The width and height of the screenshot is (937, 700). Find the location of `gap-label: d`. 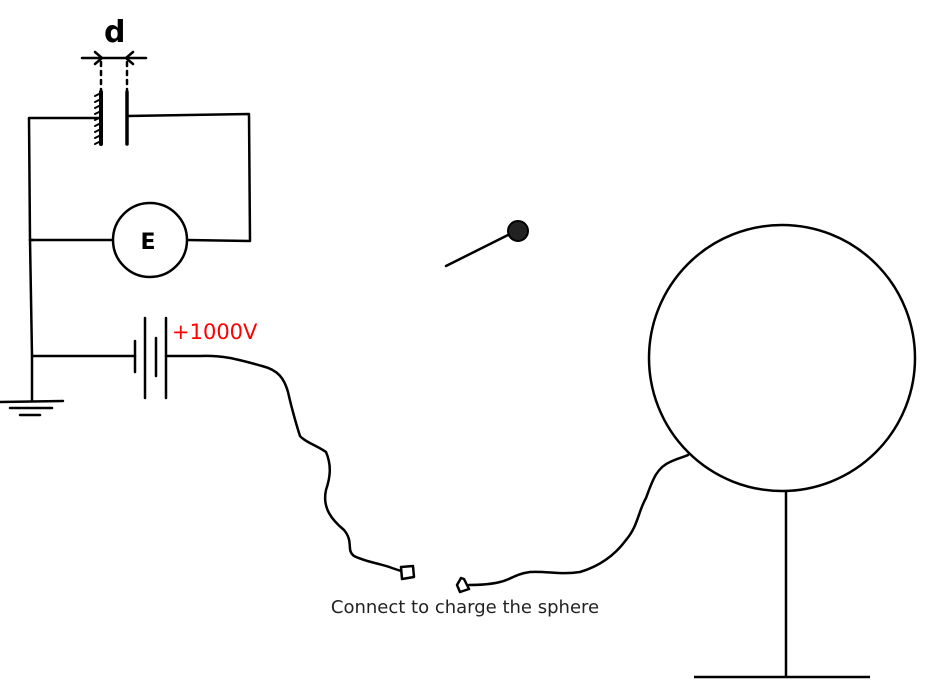

gap-label: d is located at coordinates (114, 32).